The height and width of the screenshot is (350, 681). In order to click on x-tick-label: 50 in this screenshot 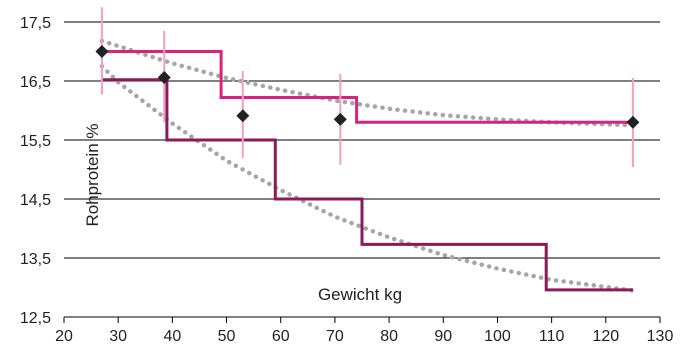, I will do `click(227, 336)`.